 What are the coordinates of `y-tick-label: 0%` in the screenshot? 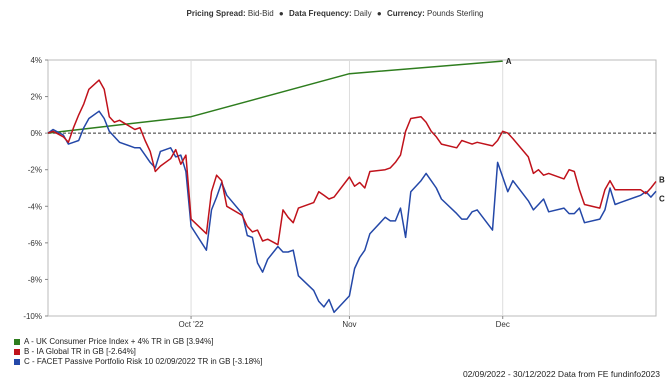 It's located at (36, 133).